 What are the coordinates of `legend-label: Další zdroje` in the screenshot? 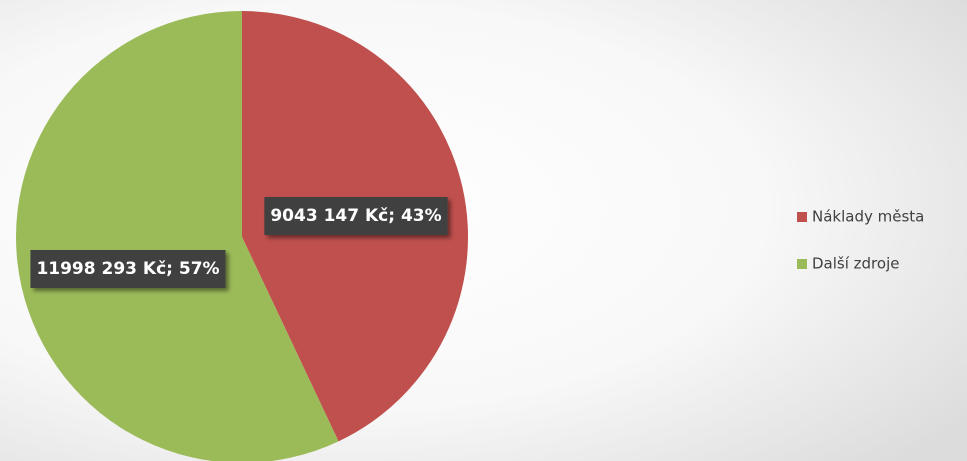 It's located at (855, 264).